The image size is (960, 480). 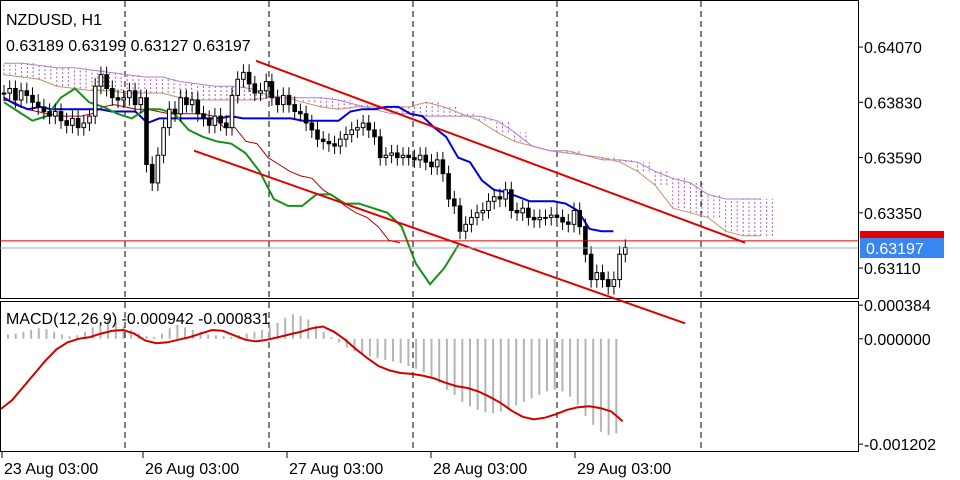 What do you see at coordinates (895, 249) in the screenshot?
I see `current-price-label: 0.63197` at bounding box center [895, 249].